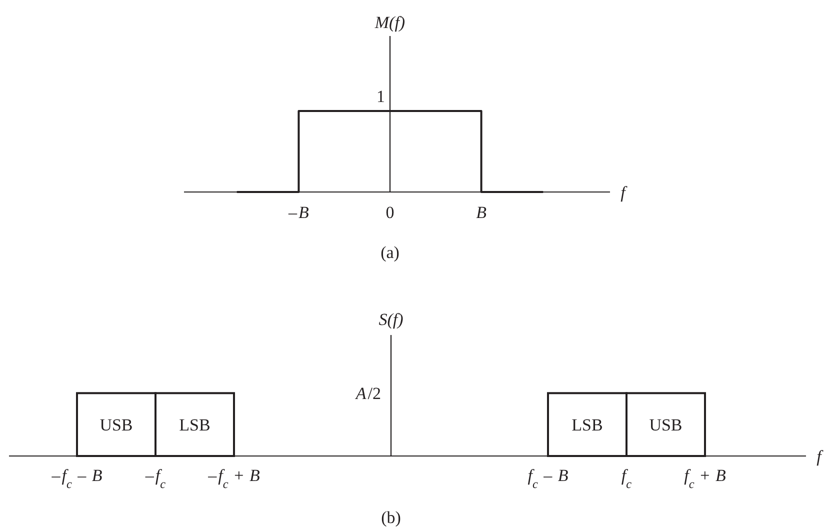 The image size is (832, 530). What do you see at coordinates (155, 478) in the screenshot?
I see `x-tick-label: –f$_{c}$` at bounding box center [155, 478].